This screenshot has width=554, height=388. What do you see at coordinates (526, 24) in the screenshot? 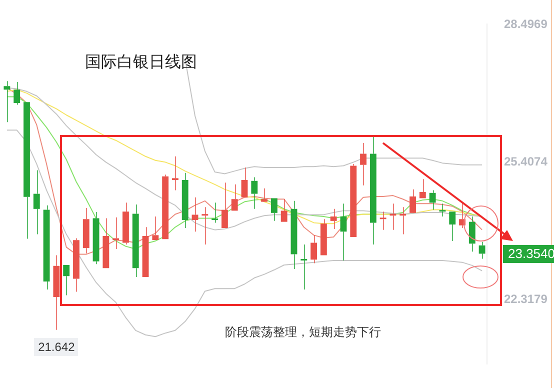
I see `y-tick-label: 28.4969` at bounding box center [526, 24].